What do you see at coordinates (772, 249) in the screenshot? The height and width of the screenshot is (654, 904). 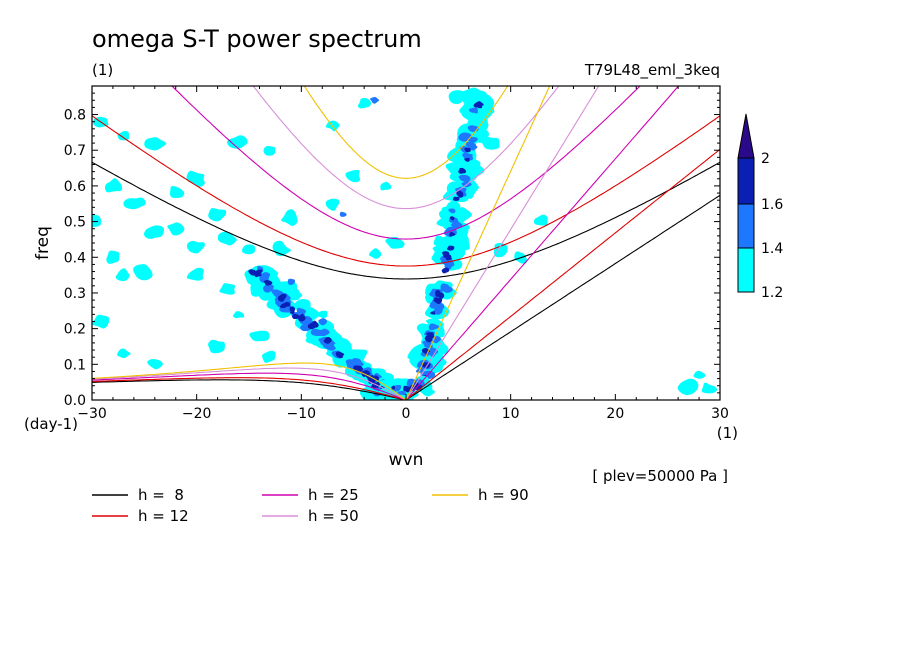 I see `colorbar-label: 1.4` at bounding box center [772, 249].